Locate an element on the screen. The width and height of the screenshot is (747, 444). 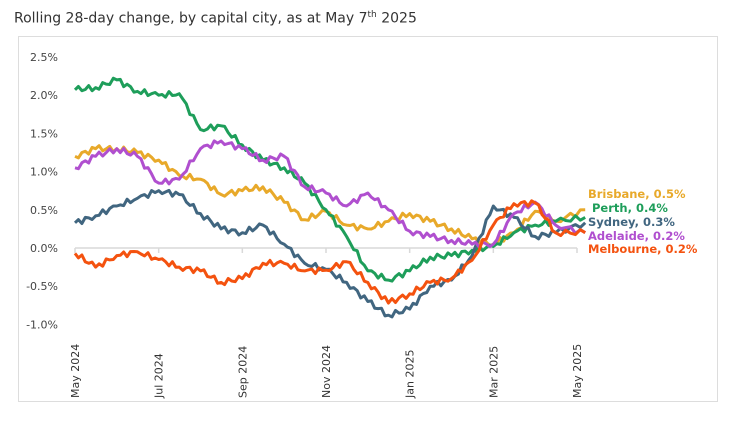
series-label-perth: Perth, 0.4% is located at coordinates (630, 208).